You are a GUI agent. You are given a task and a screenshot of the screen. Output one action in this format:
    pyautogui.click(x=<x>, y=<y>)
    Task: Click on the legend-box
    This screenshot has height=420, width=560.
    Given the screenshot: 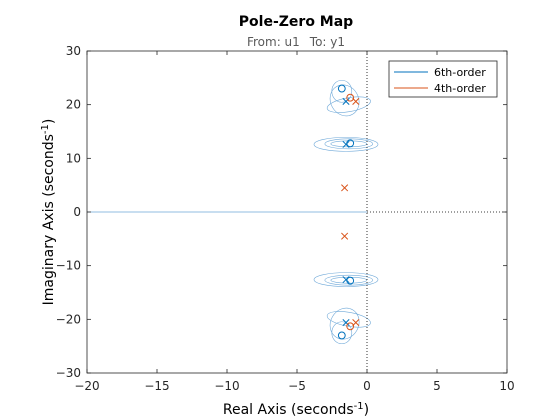 What is the action you would take?
    pyautogui.click(x=443, y=79)
    